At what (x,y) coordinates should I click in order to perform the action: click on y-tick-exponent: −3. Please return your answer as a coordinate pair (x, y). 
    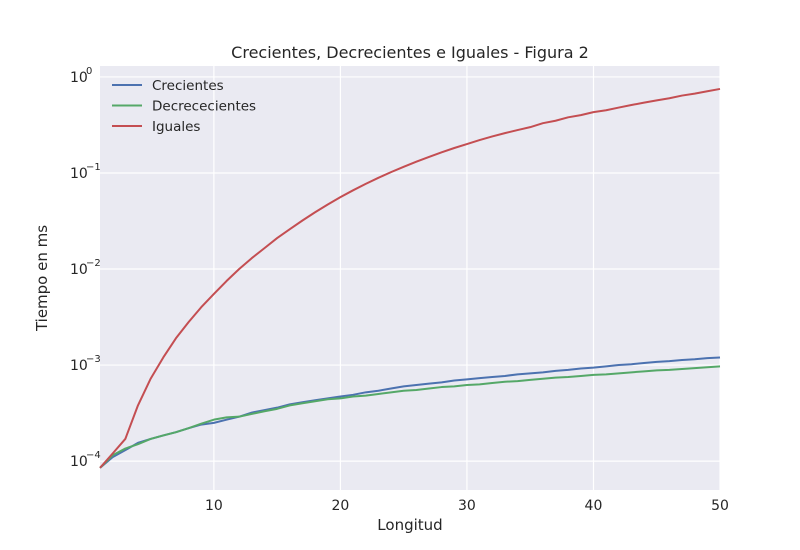
    Looking at the image, I should click on (93, 359).